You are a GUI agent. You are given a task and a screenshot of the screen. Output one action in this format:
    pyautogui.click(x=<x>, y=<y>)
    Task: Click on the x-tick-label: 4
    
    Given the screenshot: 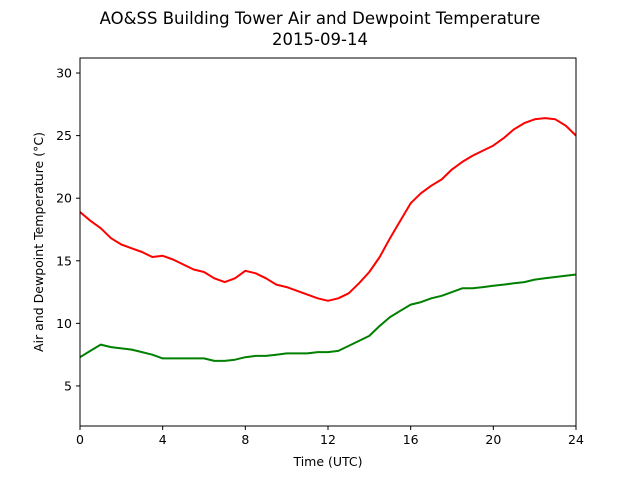 What is the action you would take?
    pyautogui.click(x=163, y=439)
    